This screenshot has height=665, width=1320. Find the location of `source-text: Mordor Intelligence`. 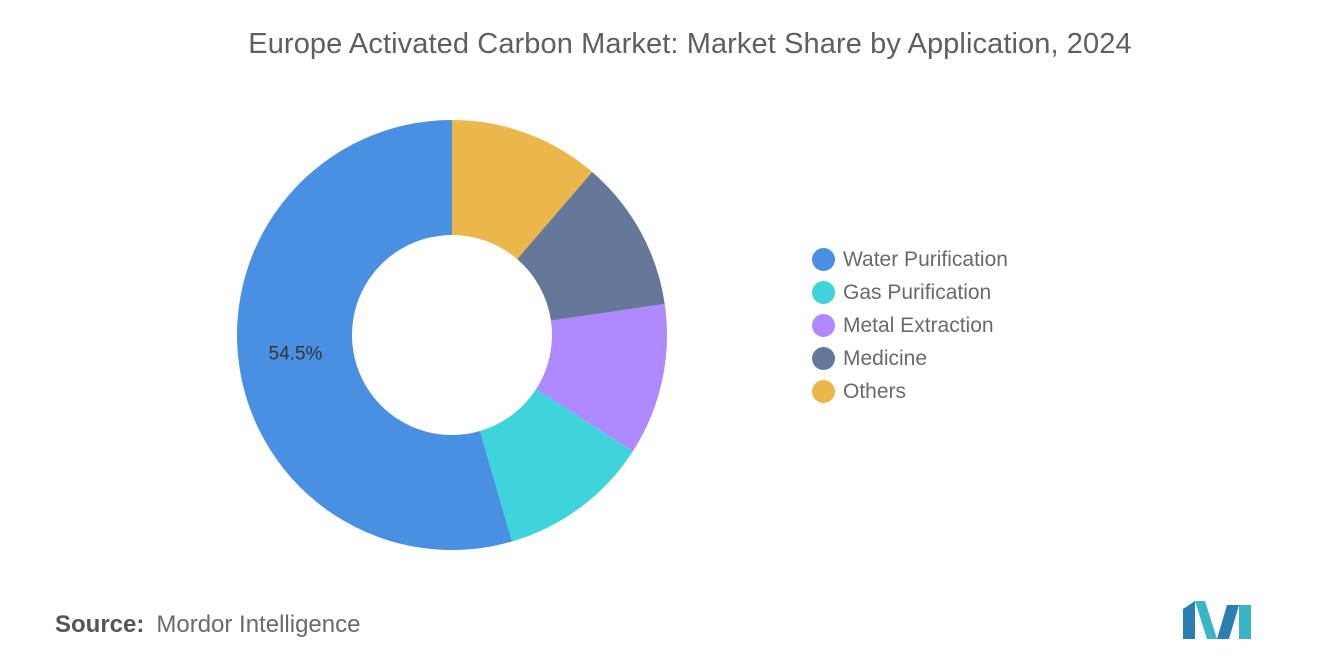

source-text: Mordor Intelligence is located at coordinates (258, 624).